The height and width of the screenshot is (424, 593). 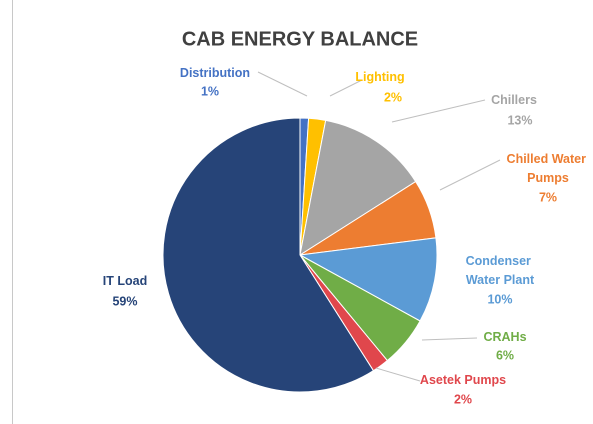 What do you see at coordinates (519, 120) in the screenshot?
I see `slice-value-label: 13%` at bounding box center [519, 120].